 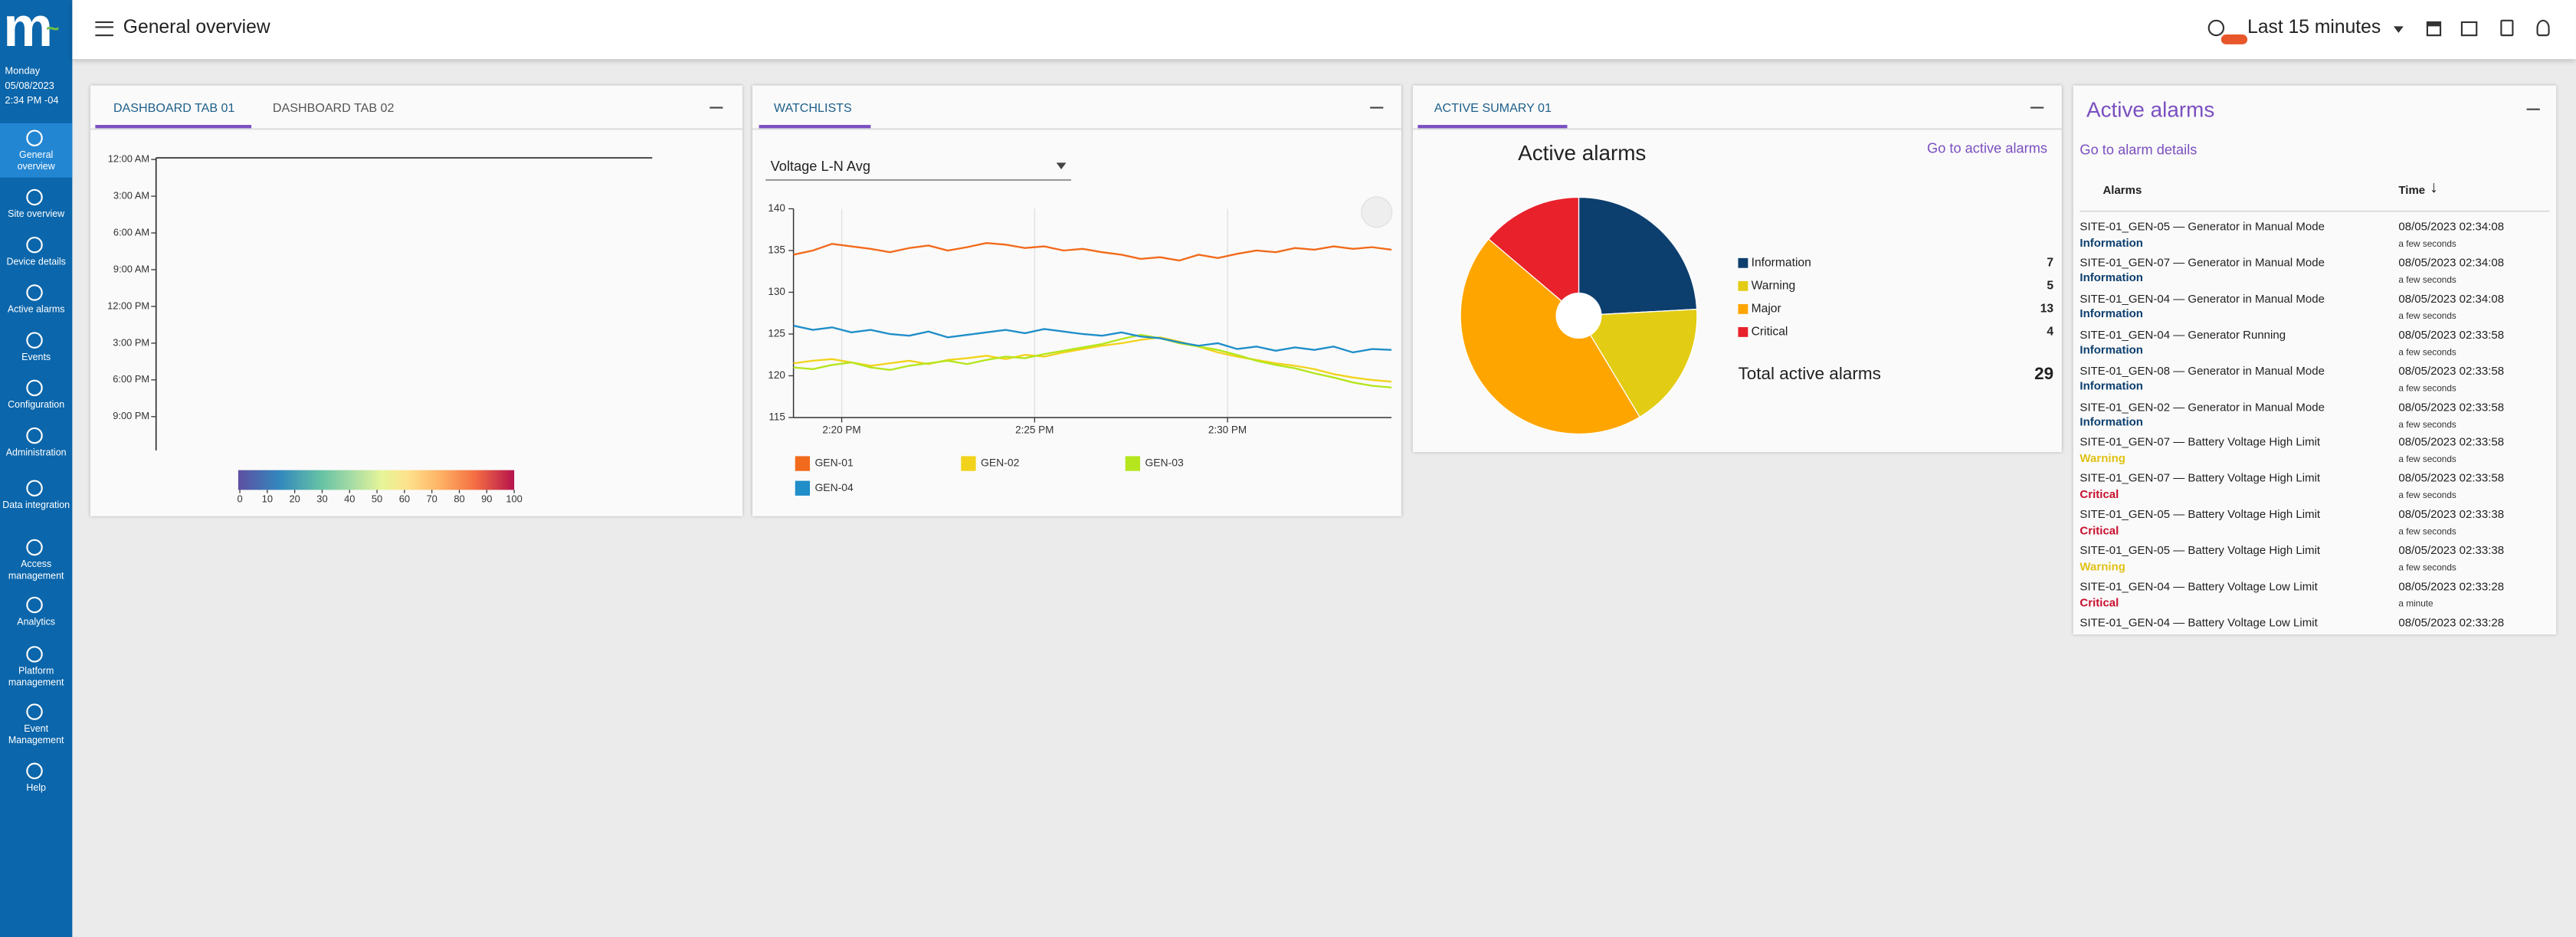 What do you see at coordinates (2102, 459) in the screenshot?
I see `alarm-severity: Warning` at bounding box center [2102, 459].